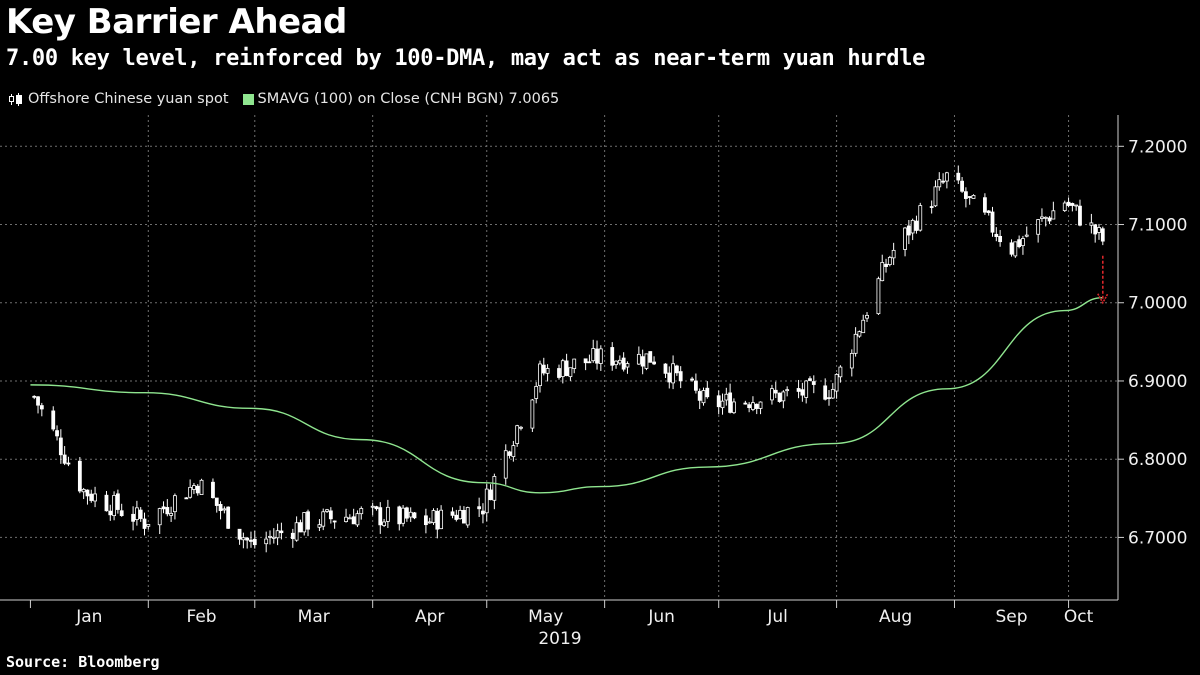 The image size is (1200, 675). I want to click on candlestick-icon, so click(17, 99).